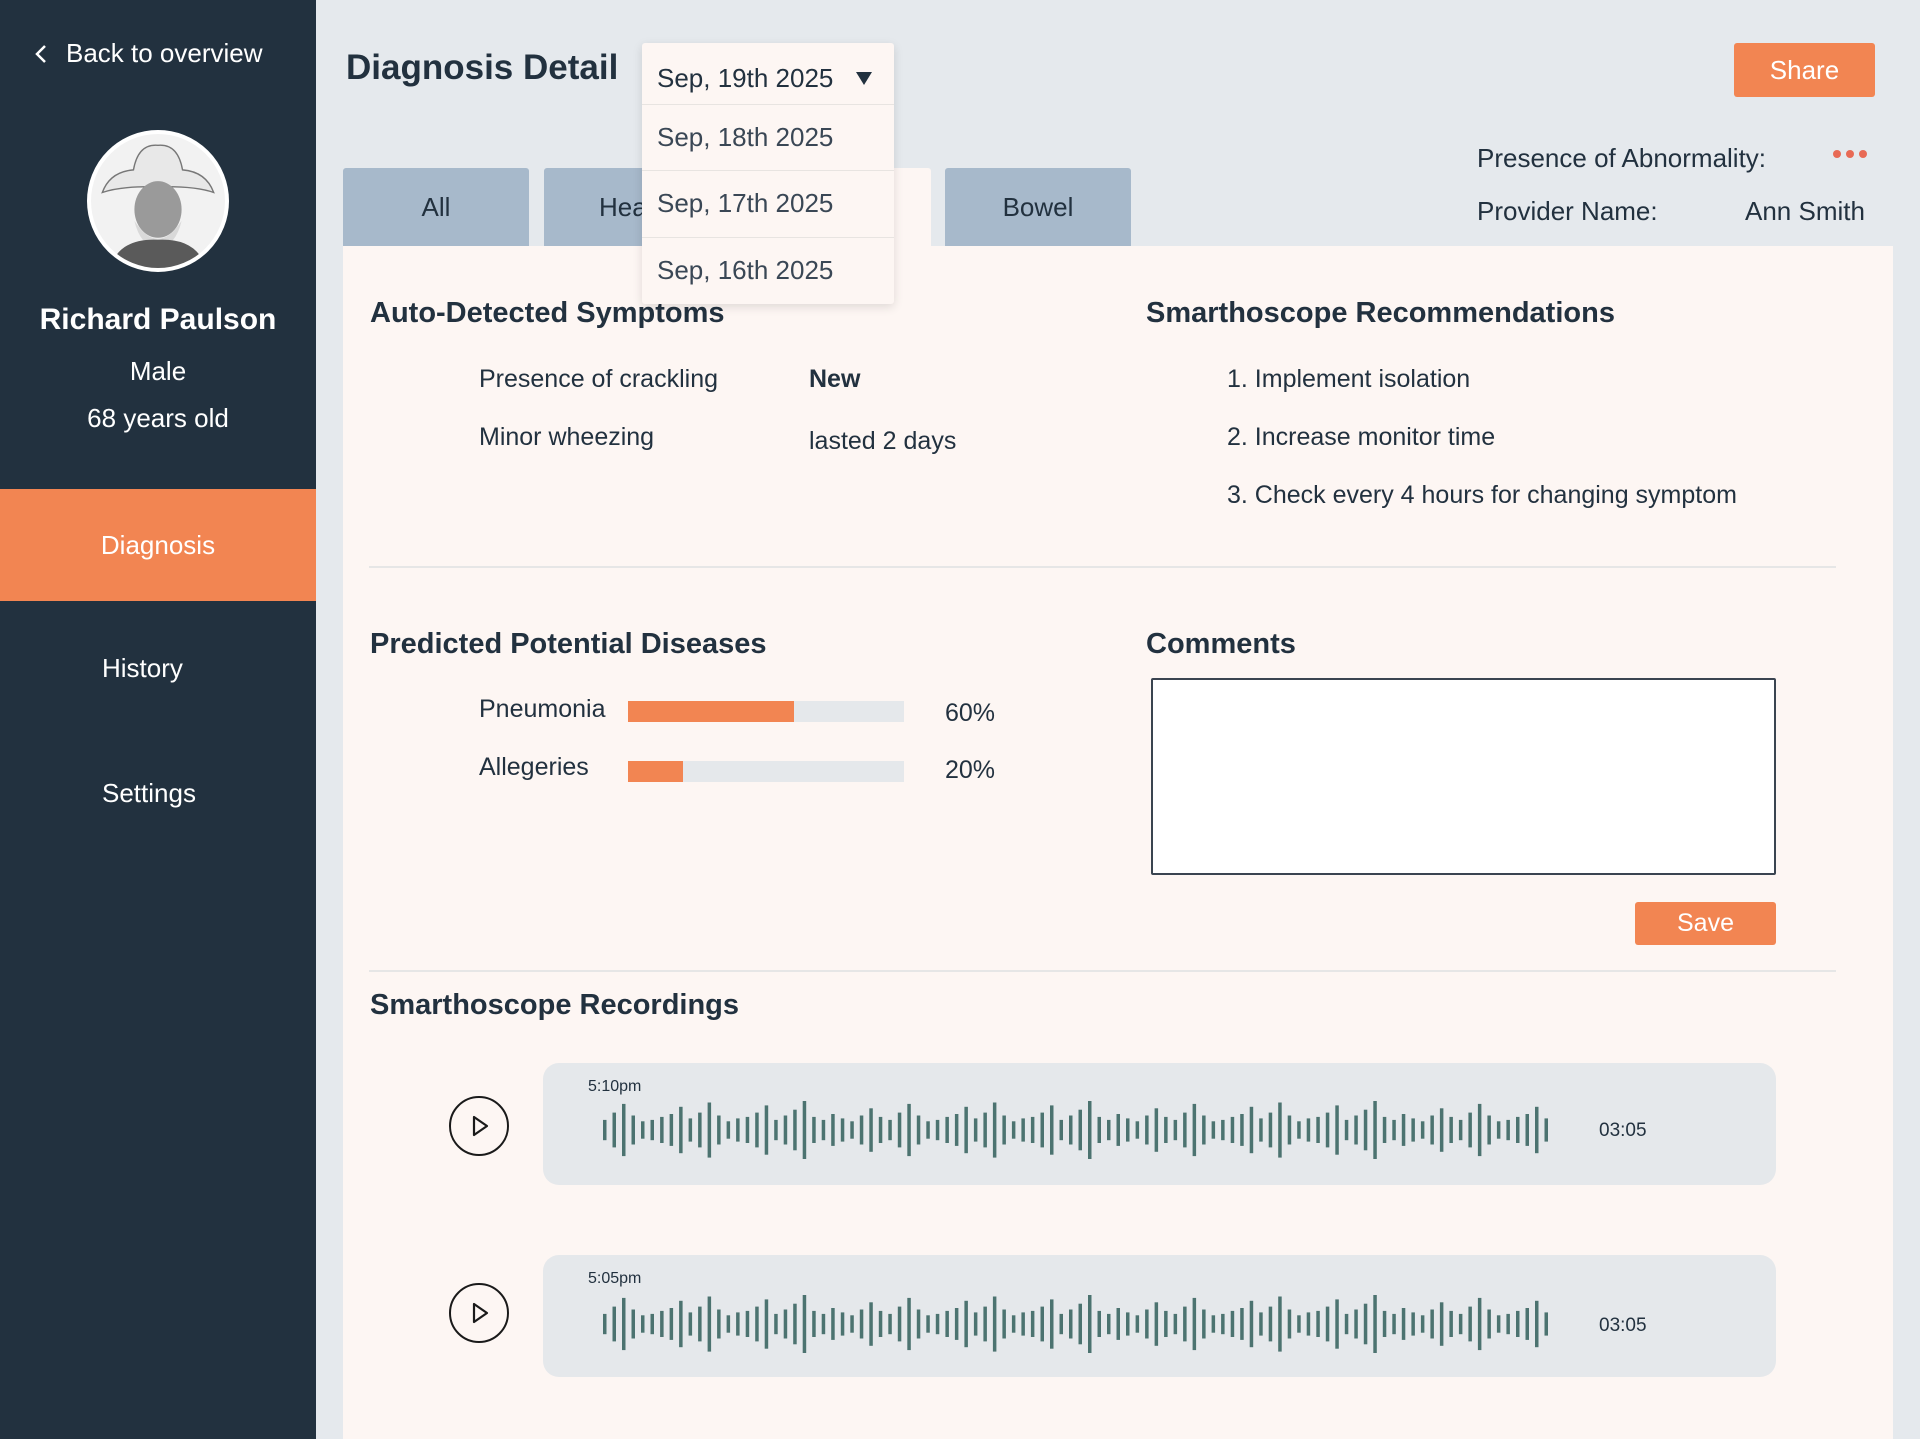 This screenshot has width=1920, height=1439. I want to click on diseases-title: Predicted Potential Diseases, so click(568, 644).